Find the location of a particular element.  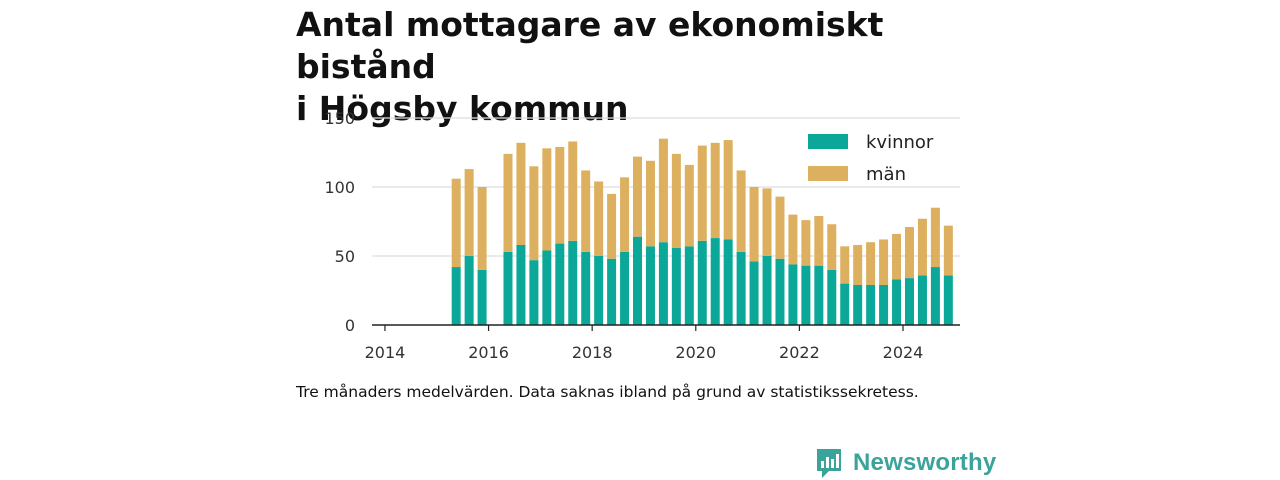

legend-label-man: män is located at coordinates (886, 174).